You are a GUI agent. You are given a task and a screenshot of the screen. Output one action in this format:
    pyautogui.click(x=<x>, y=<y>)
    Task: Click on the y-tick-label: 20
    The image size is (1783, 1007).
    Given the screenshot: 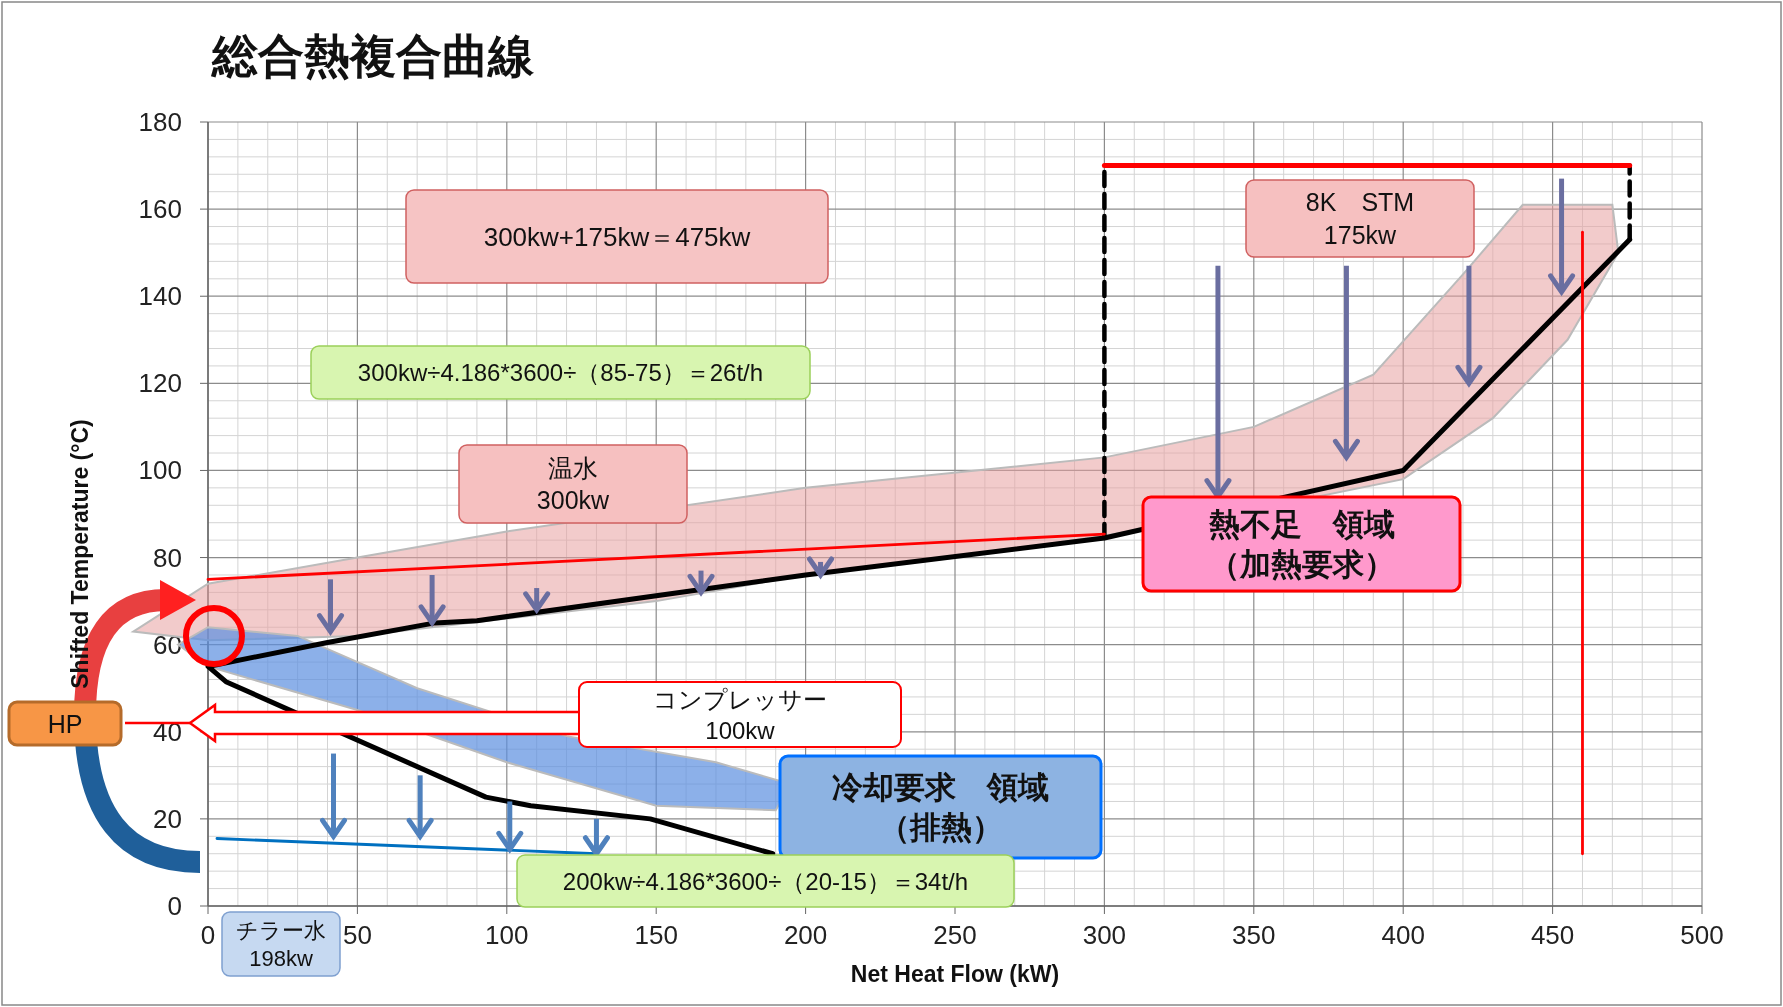 What is the action you would take?
    pyautogui.click(x=167, y=818)
    